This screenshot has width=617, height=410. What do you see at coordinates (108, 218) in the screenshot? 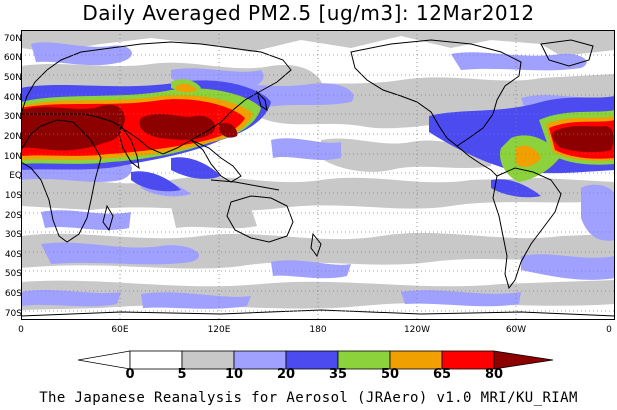
I see `madagascar-coastline` at bounding box center [108, 218].